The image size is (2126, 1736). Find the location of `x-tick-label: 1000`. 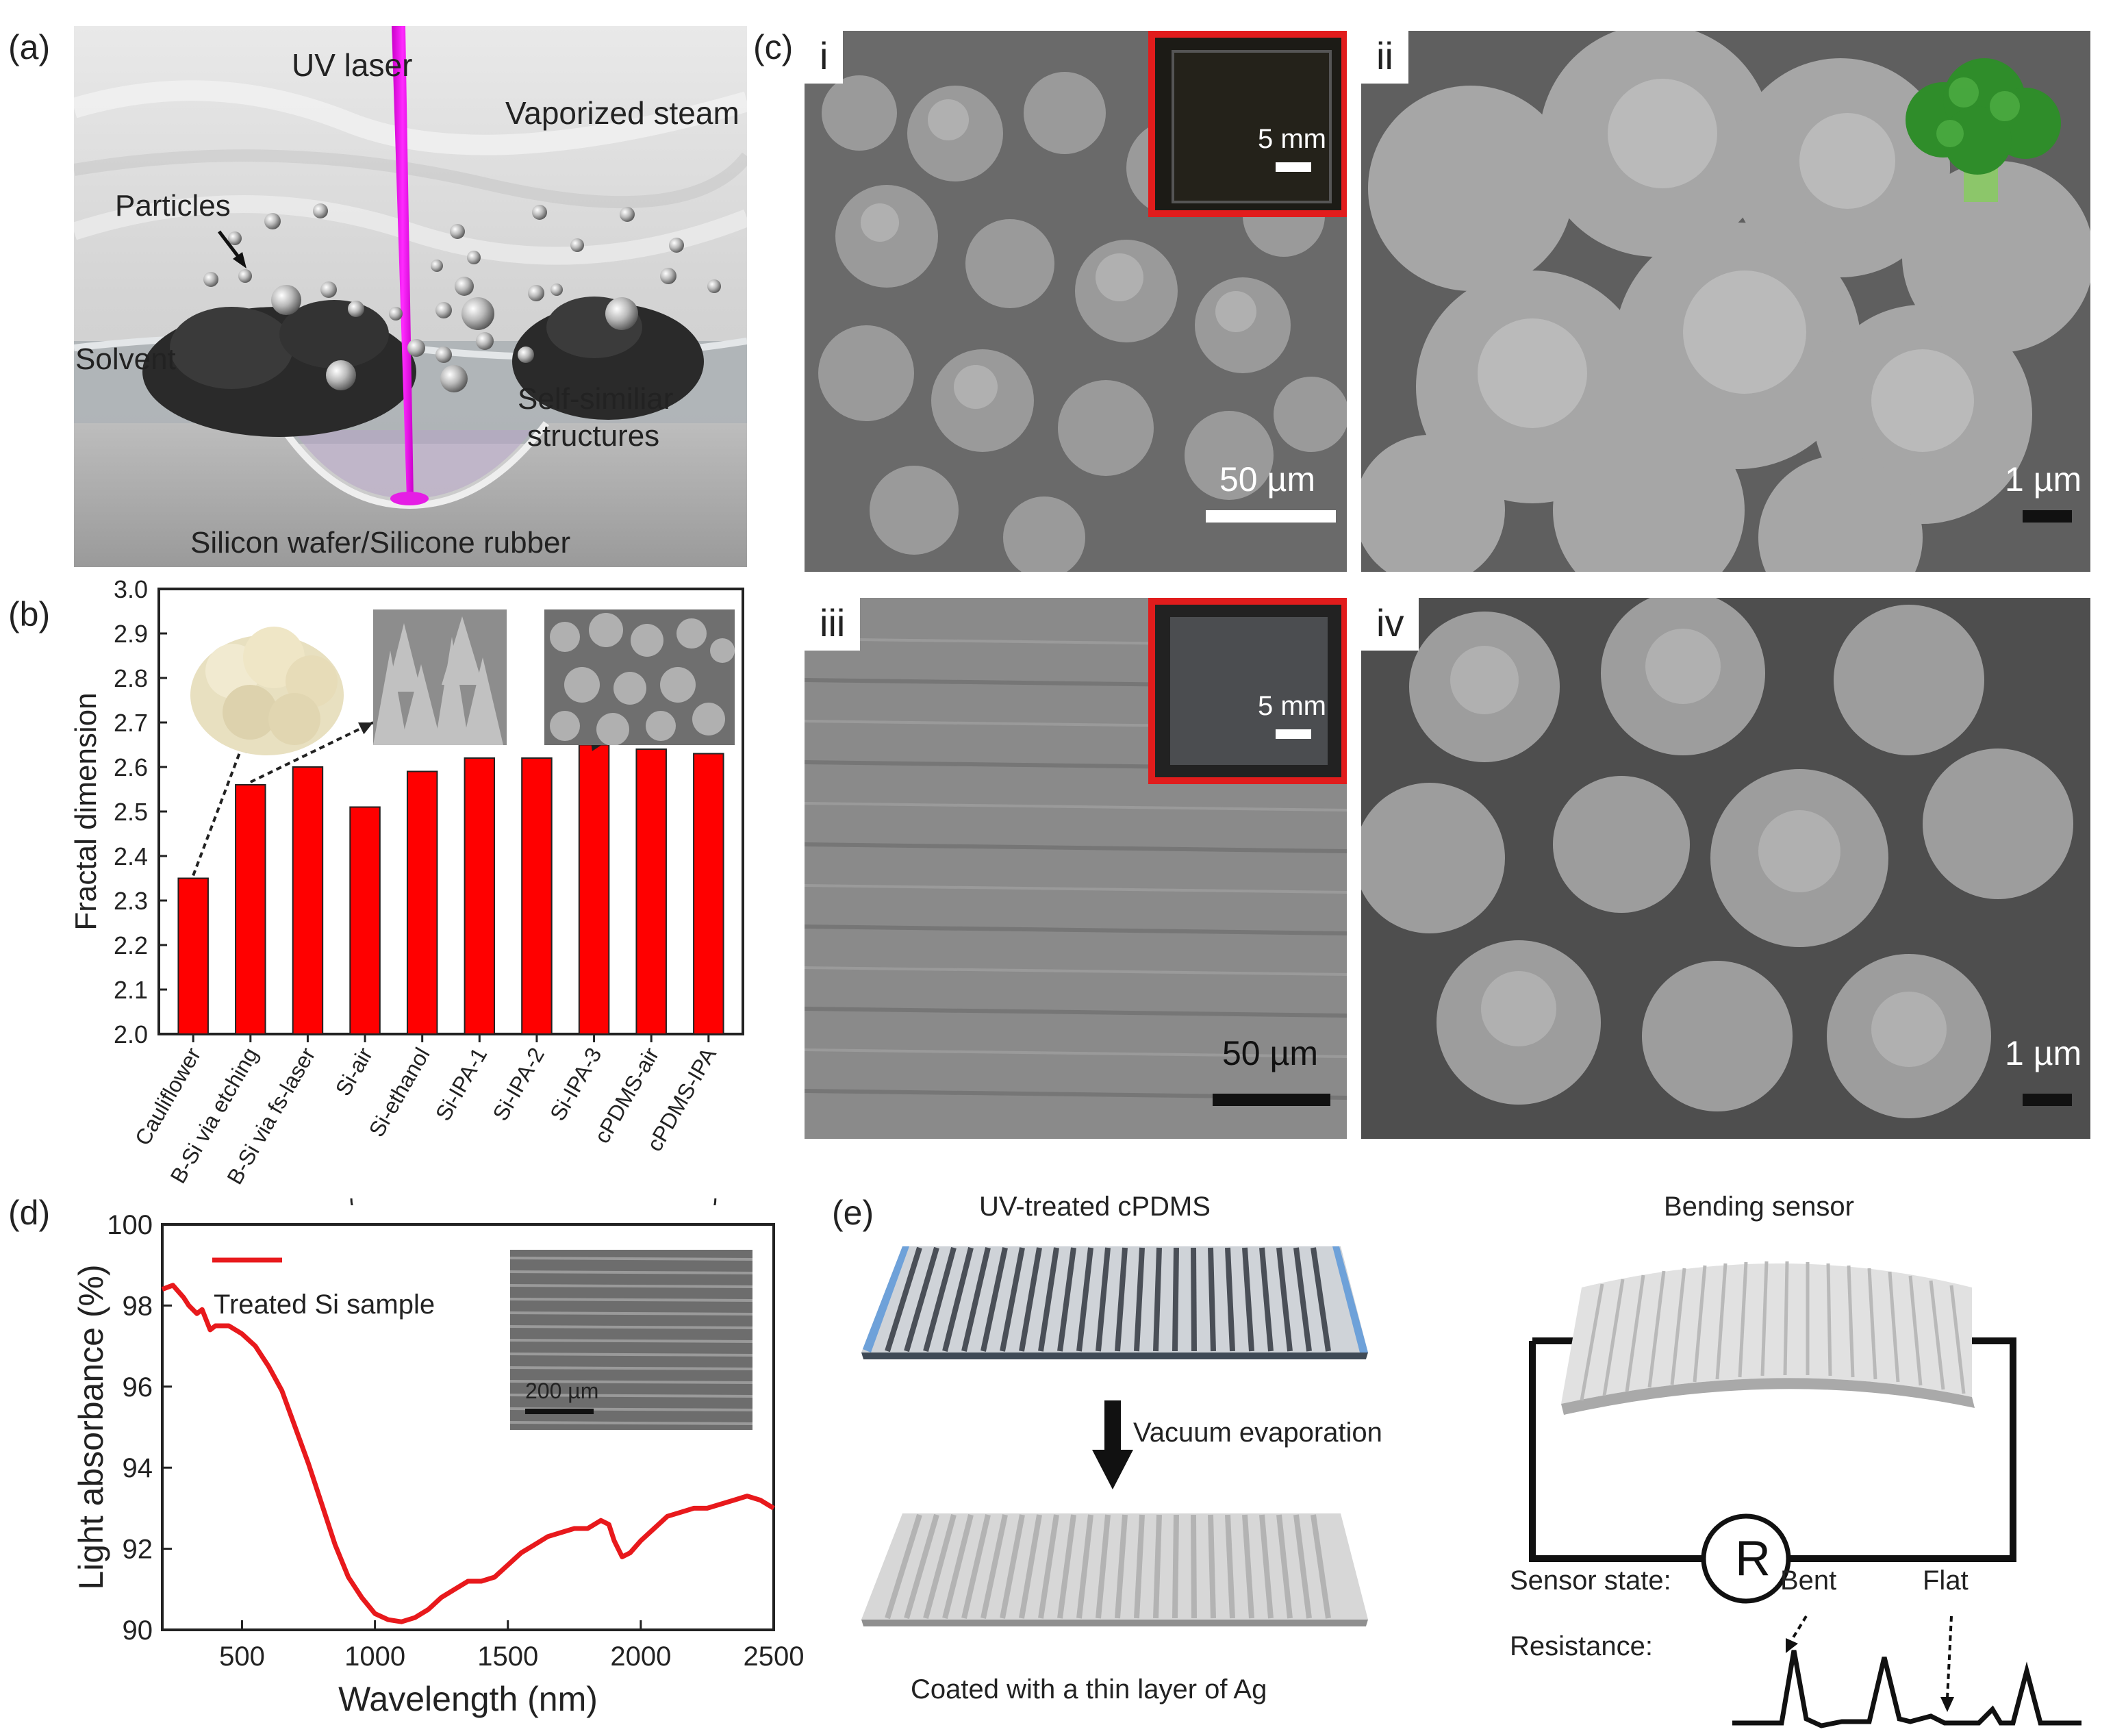

x-tick-label: 1000 is located at coordinates (374, 1656).